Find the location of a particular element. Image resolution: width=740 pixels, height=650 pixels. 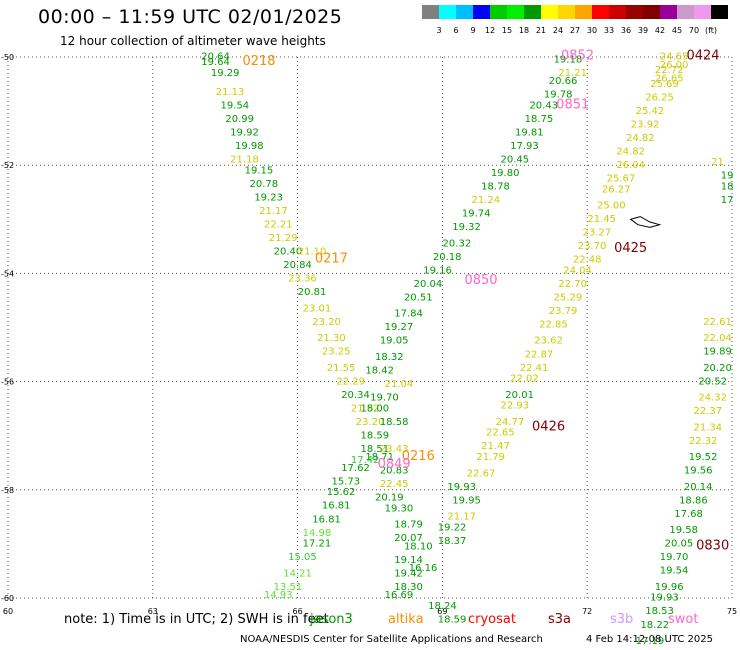

wave-height-point: 19.56 is located at coordinates (698, 471).